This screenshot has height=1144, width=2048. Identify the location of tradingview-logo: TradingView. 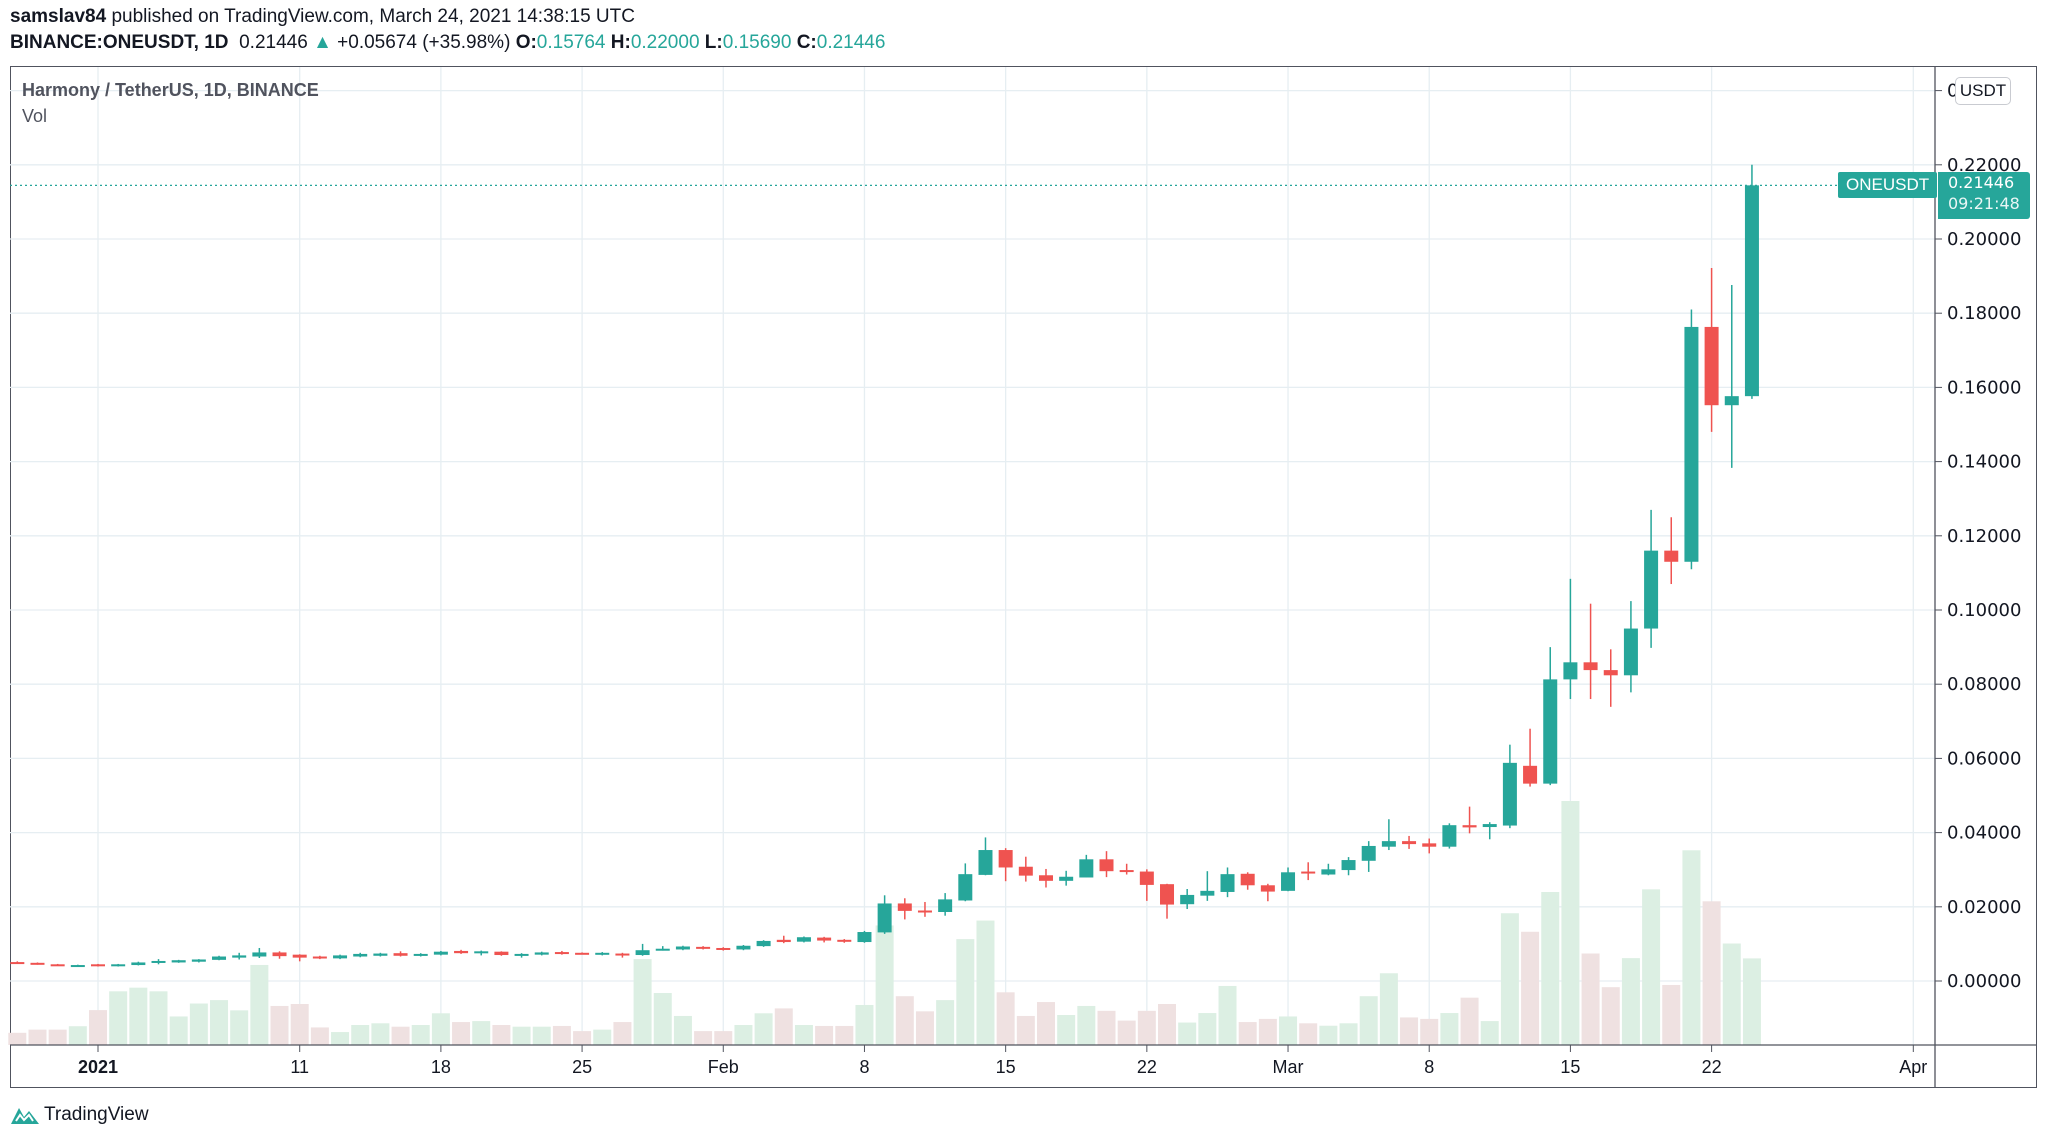
(79, 1115).